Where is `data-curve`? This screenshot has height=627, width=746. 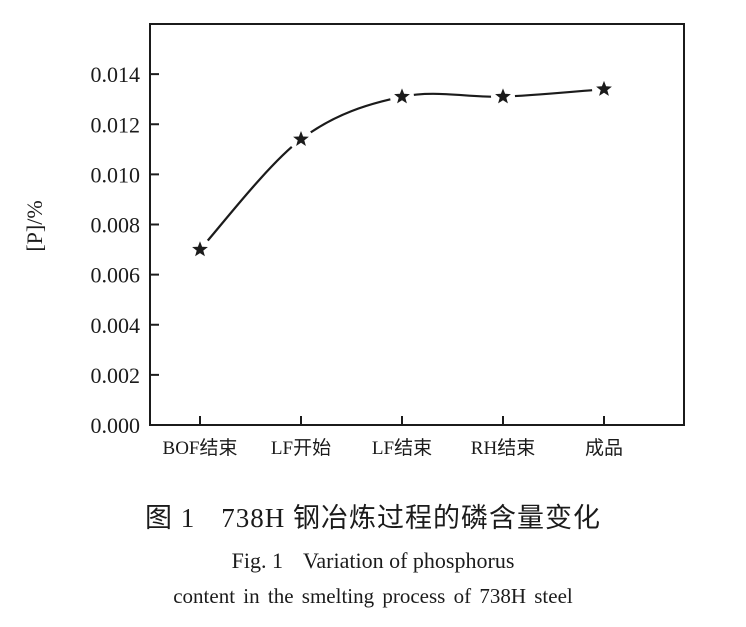 data-curve is located at coordinates (402, 169).